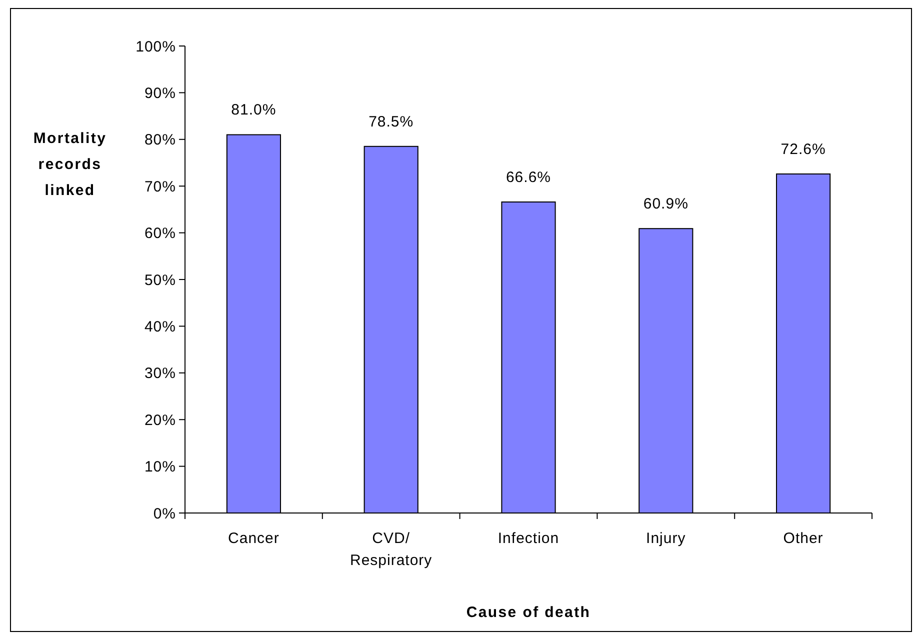 This screenshot has width=917, height=635. Describe the element at coordinates (528, 612) in the screenshot. I see `x-axis-title: Cause of death` at that location.